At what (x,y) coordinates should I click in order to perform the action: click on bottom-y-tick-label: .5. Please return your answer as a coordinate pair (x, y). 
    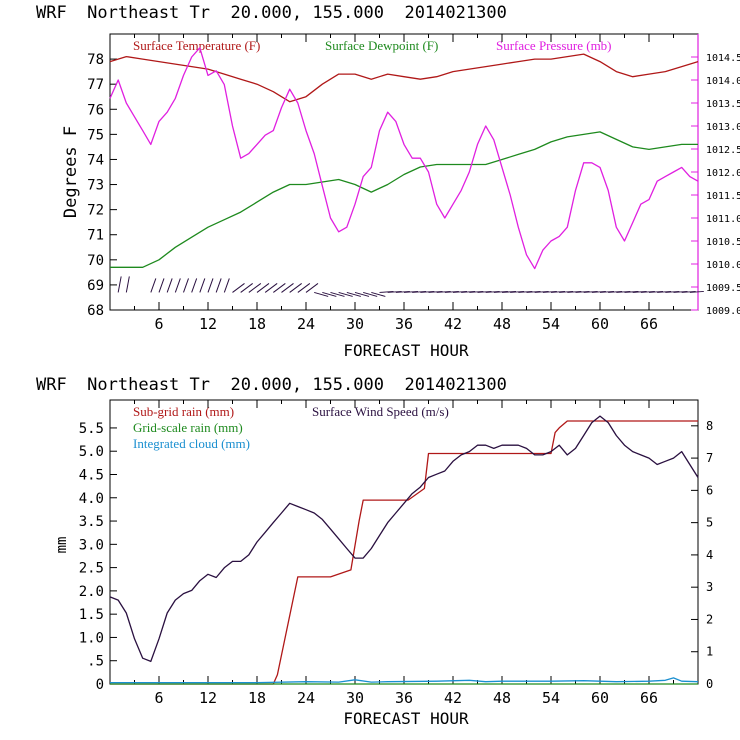
    Looking at the image, I should click on (95, 662).